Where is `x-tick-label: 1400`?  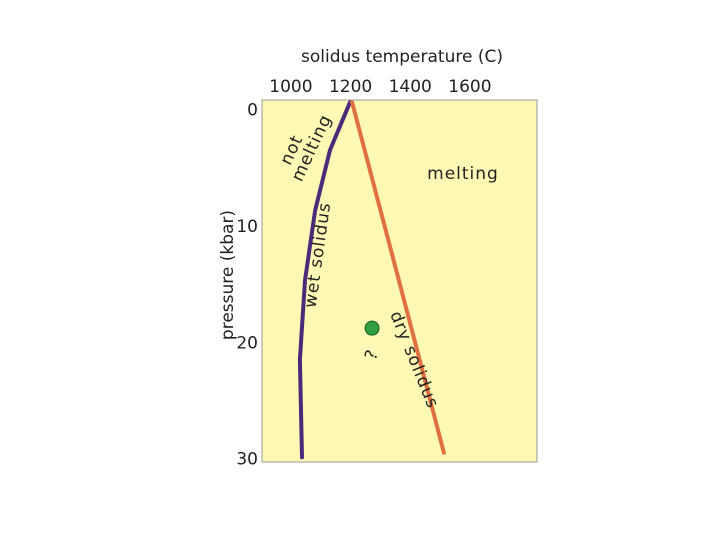 x-tick-label: 1400 is located at coordinates (410, 87).